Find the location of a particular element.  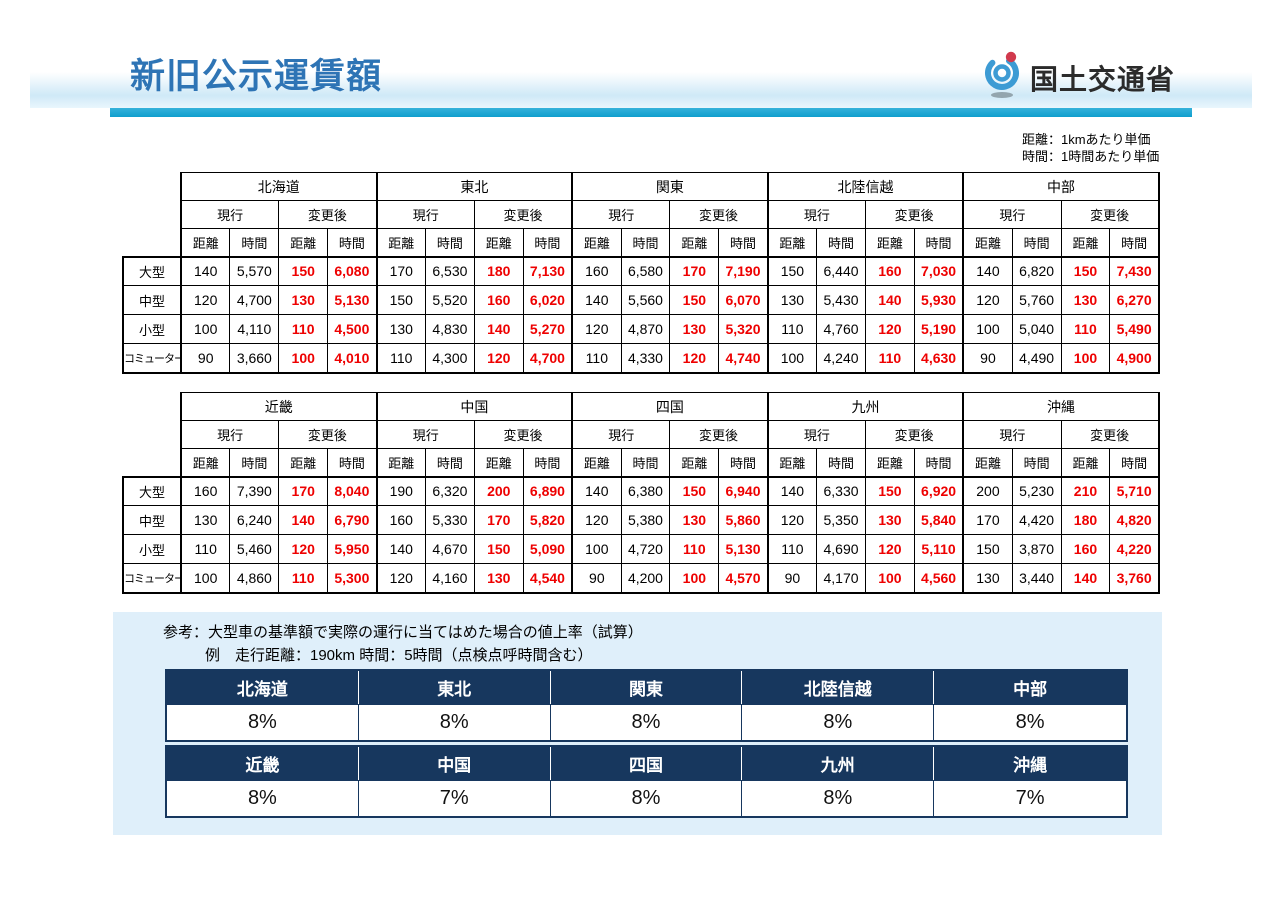

fare-current-time: 6,320 is located at coordinates (449, 490).